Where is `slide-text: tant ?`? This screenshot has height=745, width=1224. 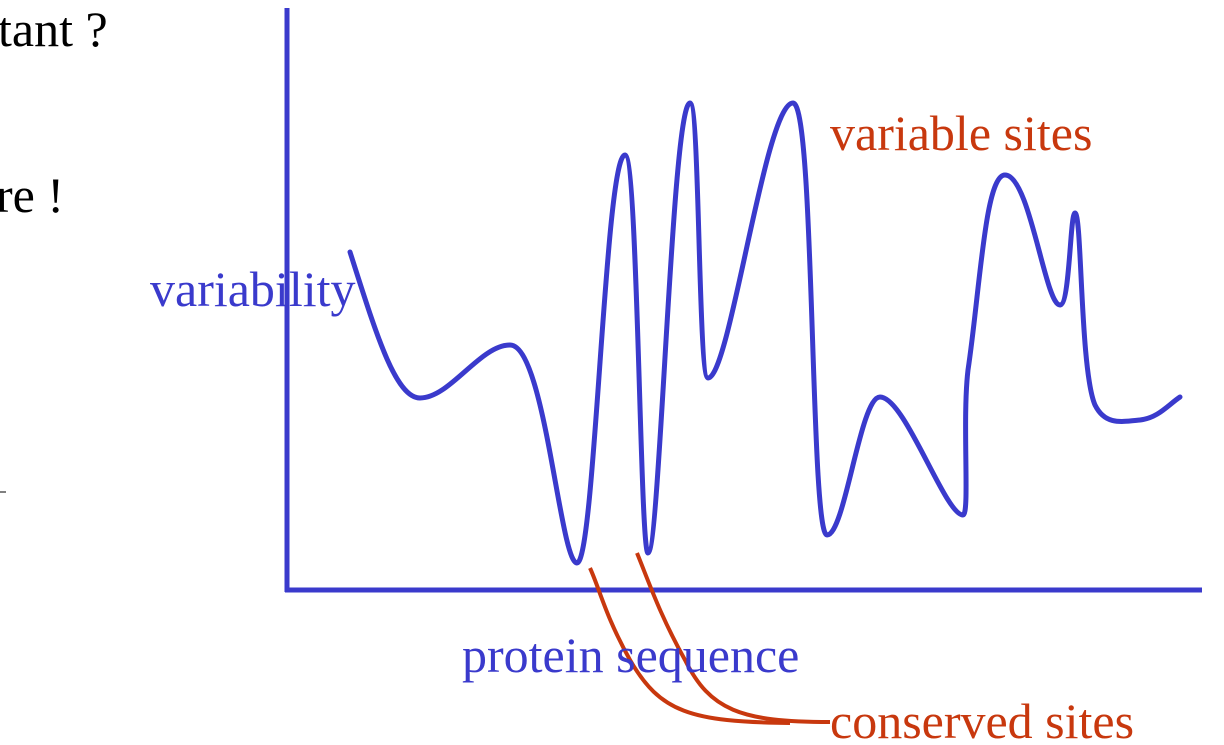 slide-text: tant ? is located at coordinates (54, 29).